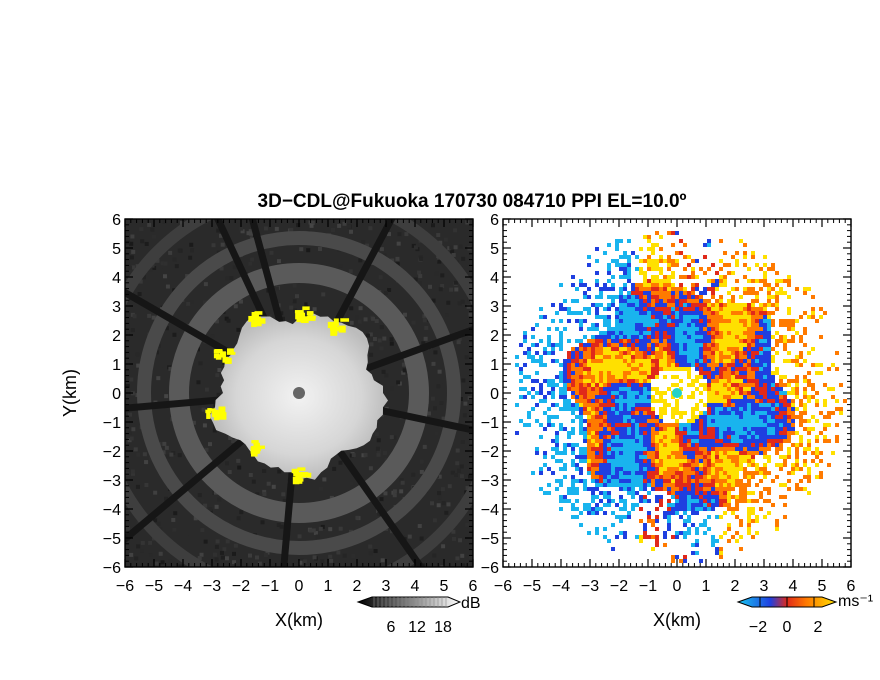 The height and width of the screenshot is (680, 880). What do you see at coordinates (112, 510) in the screenshot?
I see `y-tick-label: −4` at bounding box center [112, 510].